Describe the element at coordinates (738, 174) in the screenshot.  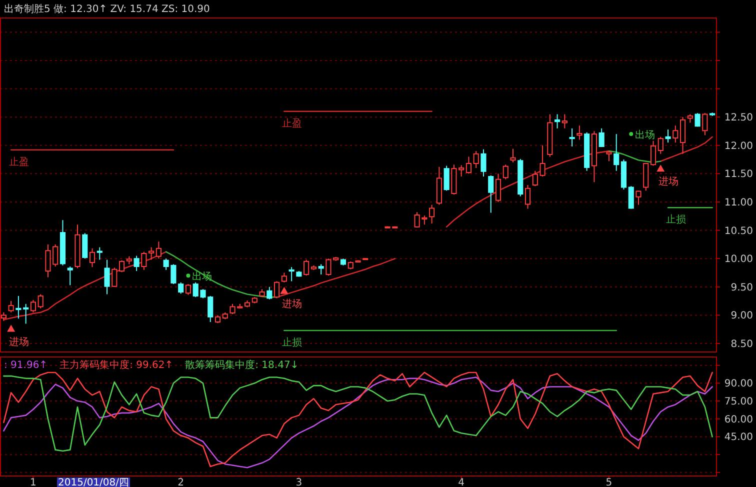
I see `y-tick-label: 11.50` at that location.